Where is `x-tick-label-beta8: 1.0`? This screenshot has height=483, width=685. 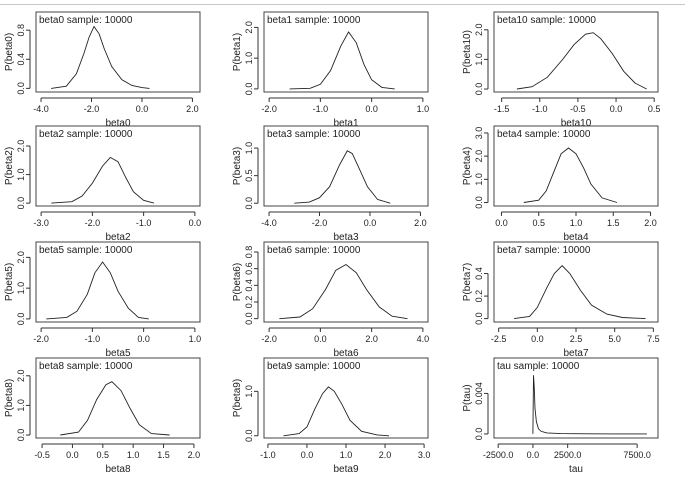 x-tick-label-beta8: 1.0 is located at coordinates (133, 455).